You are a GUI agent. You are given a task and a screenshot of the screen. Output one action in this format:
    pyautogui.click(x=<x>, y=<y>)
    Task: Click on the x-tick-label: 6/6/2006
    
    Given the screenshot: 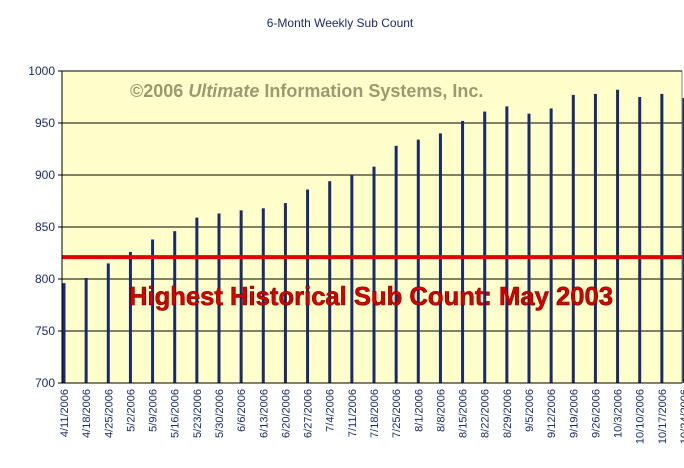 What is the action you would take?
    pyautogui.click(x=242, y=410)
    